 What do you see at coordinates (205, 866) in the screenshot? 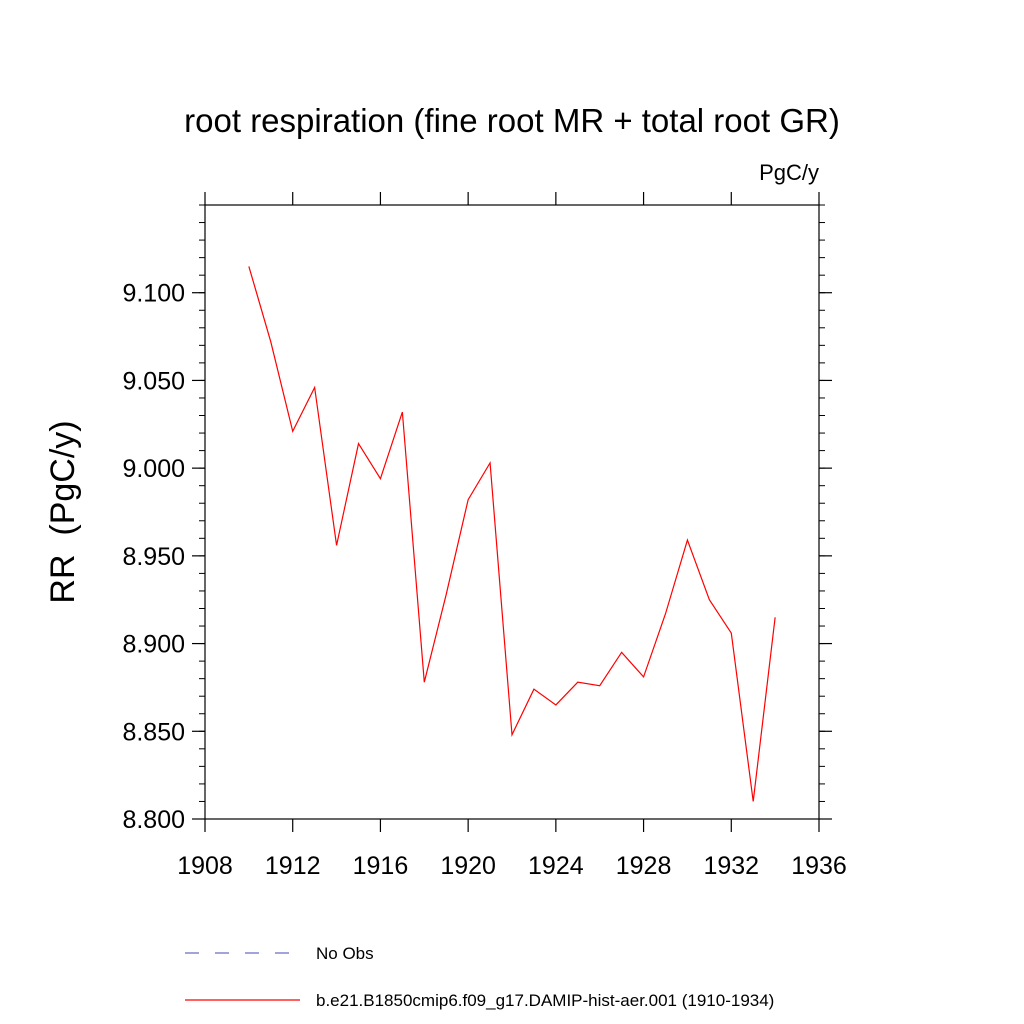
I see `x-tick-label: 1908` at bounding box center [205, 866].